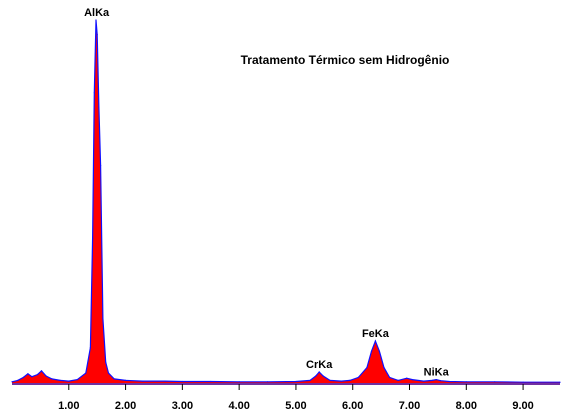 Image resolution: width=563 pixels, height=412 pixels. What do you see at coordinates (97, 13) in the screenshot?
I see `peak-label-alka: AlKa` at bounding box center [97, 13].